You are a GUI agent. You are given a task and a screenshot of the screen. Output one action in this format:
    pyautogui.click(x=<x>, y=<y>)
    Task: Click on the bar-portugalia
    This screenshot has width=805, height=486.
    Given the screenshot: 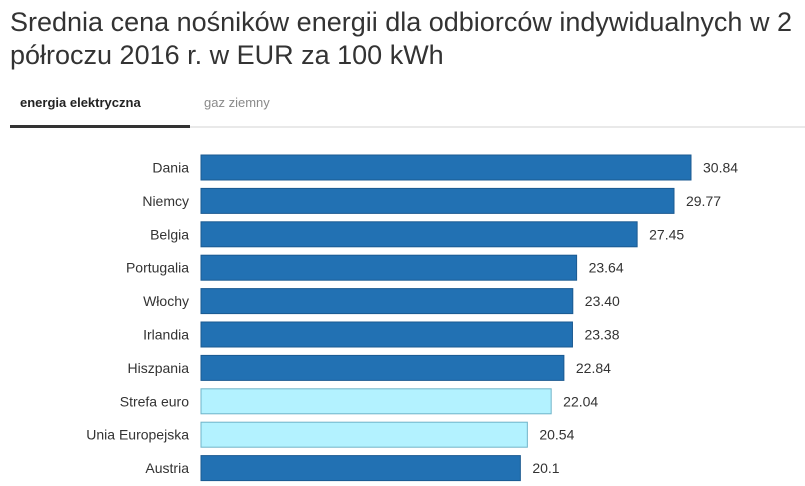 What is the action you would take?
    pyautogui.click(x=389, y=267)
    